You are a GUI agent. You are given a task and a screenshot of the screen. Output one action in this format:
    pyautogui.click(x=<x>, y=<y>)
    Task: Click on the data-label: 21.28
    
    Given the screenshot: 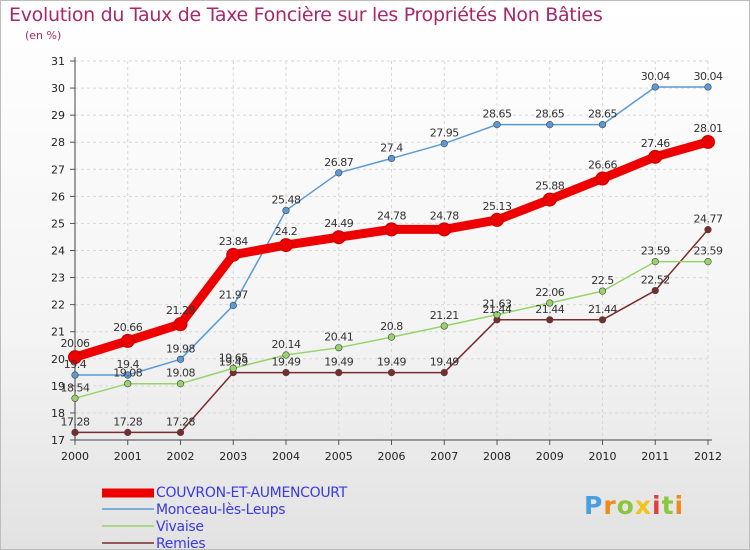 What is the action you would take?
    pyautogui.click(x=180, y=310)
    